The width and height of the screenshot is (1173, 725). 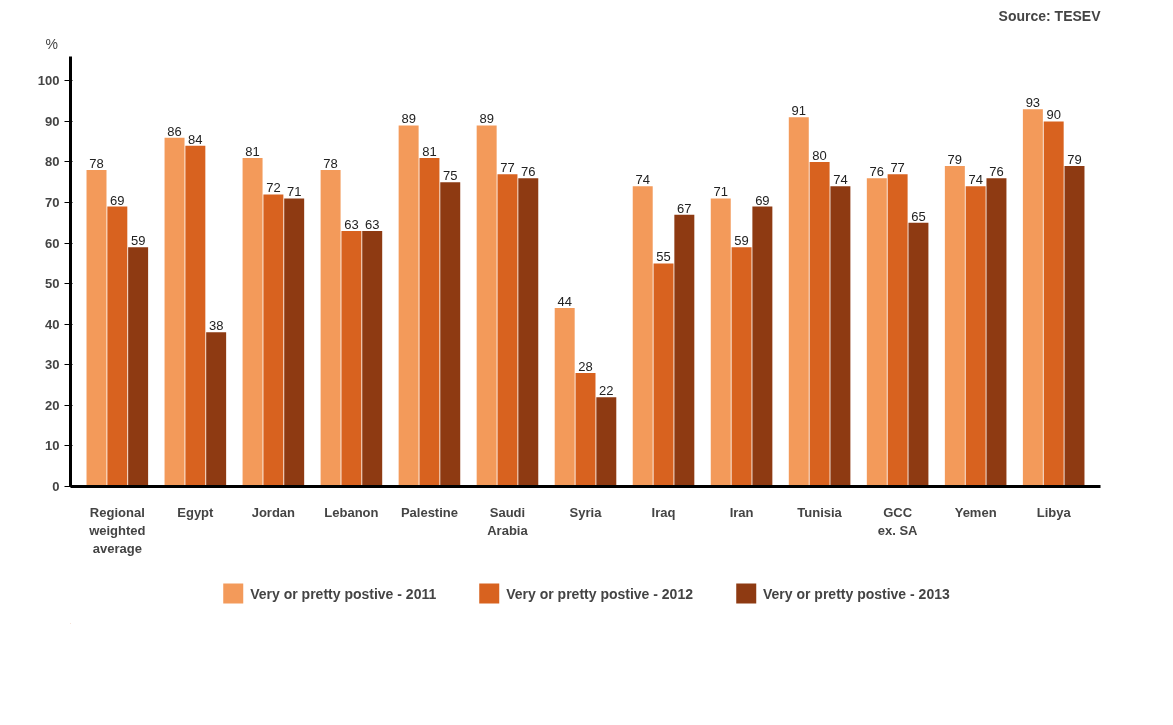 What do you see at coordinates (48, 81) in the screenshot?
I see `y-tick-label: 100` at bounding box center [48, 81].